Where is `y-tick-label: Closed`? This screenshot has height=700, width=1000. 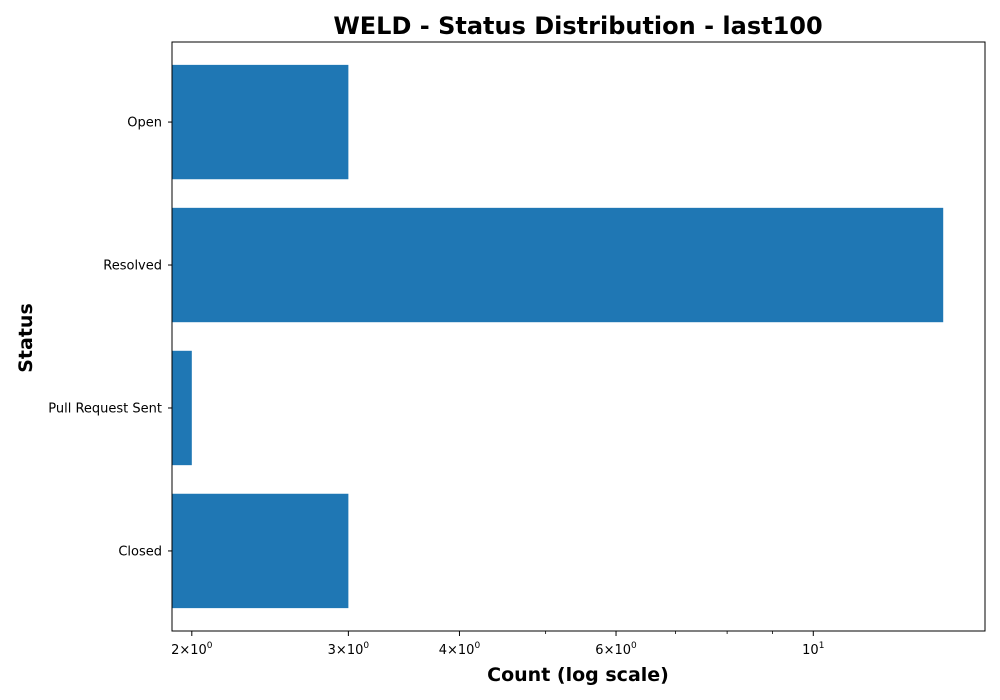
y-tick-label: Closed is located at coordinates (140, 551).